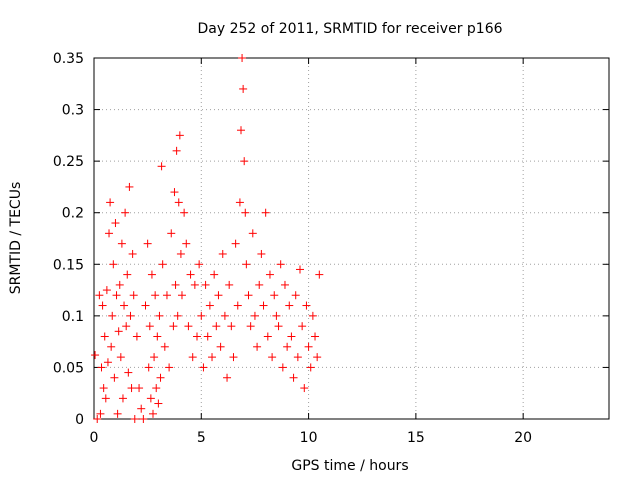 The height and width of the screenshot is (480, 640). What do you see at coordinates (73, 317) in the screenshot?
I see `y-tick-label: 0.1` at bounding box center [73, 317].